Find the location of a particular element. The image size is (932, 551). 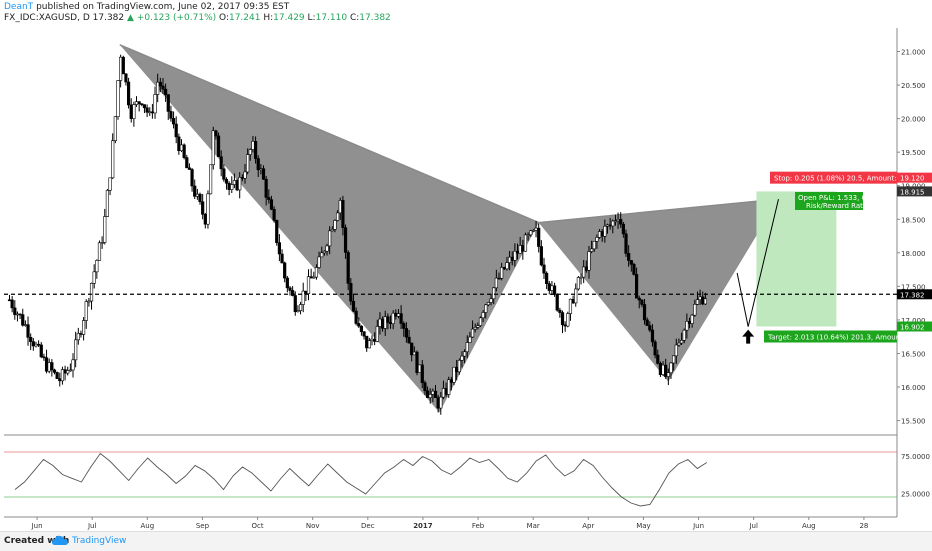

author-link: DeanT is located at coordinates (19, 7).